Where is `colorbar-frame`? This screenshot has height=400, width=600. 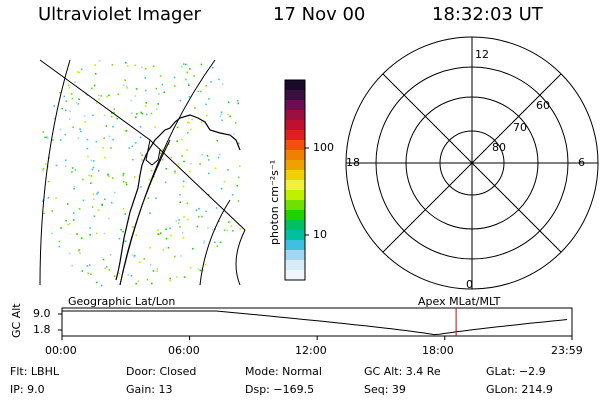
colorbar-frame is located at coordinates (295, 180).